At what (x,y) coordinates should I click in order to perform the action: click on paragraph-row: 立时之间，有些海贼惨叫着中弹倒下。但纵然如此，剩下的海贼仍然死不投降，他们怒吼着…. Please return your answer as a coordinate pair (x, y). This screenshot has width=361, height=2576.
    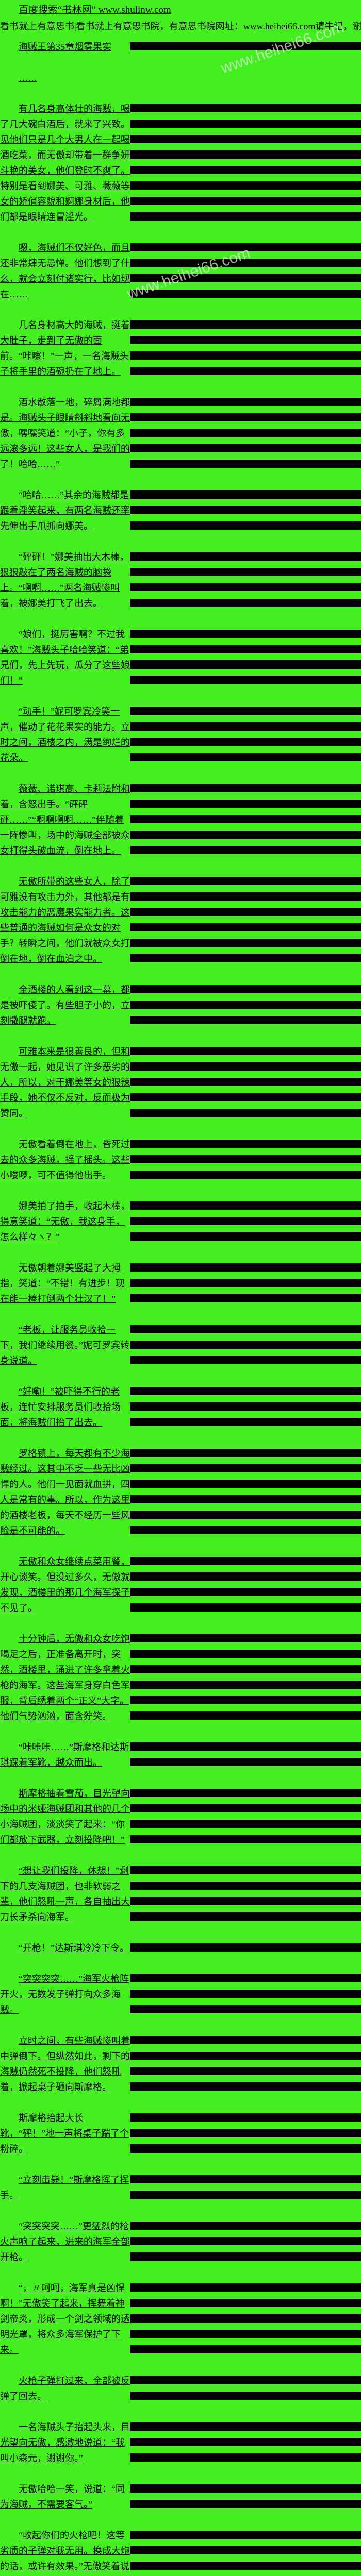
    Looking at the image, I should click on (180, 2064).